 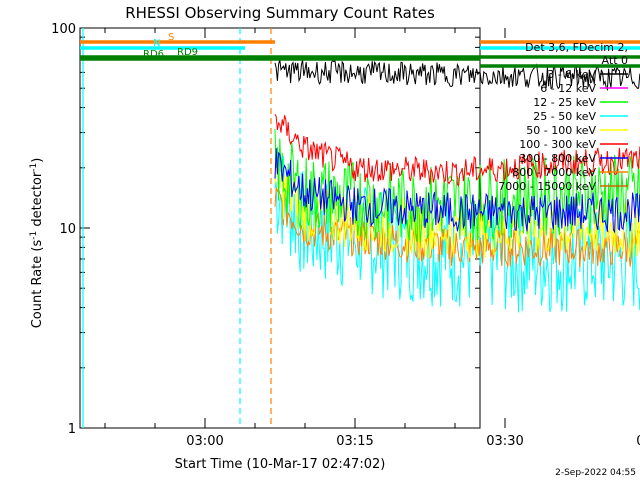 What do you see at coordinates (554, 172) in the screenshot?
I see `legend-label: 800 - 7000 keV` at bounding box center [554, 172].